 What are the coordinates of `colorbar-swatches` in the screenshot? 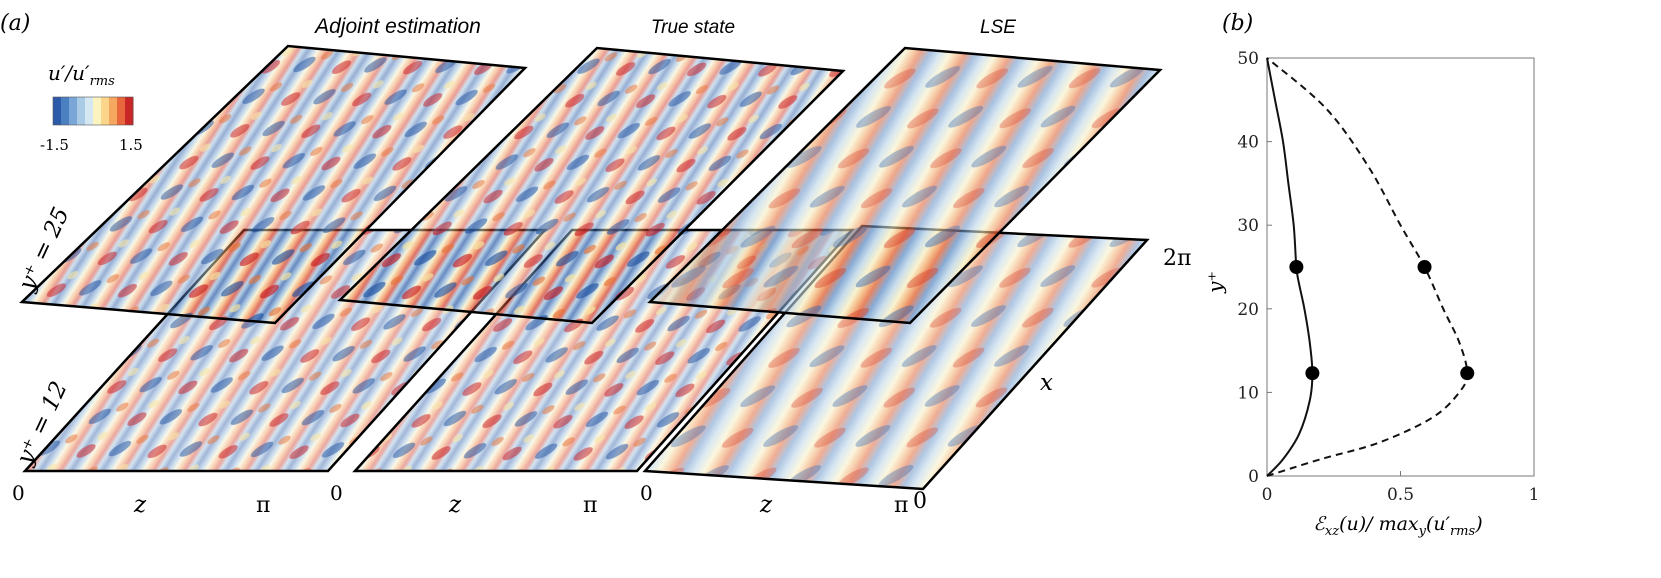 It's located at (93, 111).